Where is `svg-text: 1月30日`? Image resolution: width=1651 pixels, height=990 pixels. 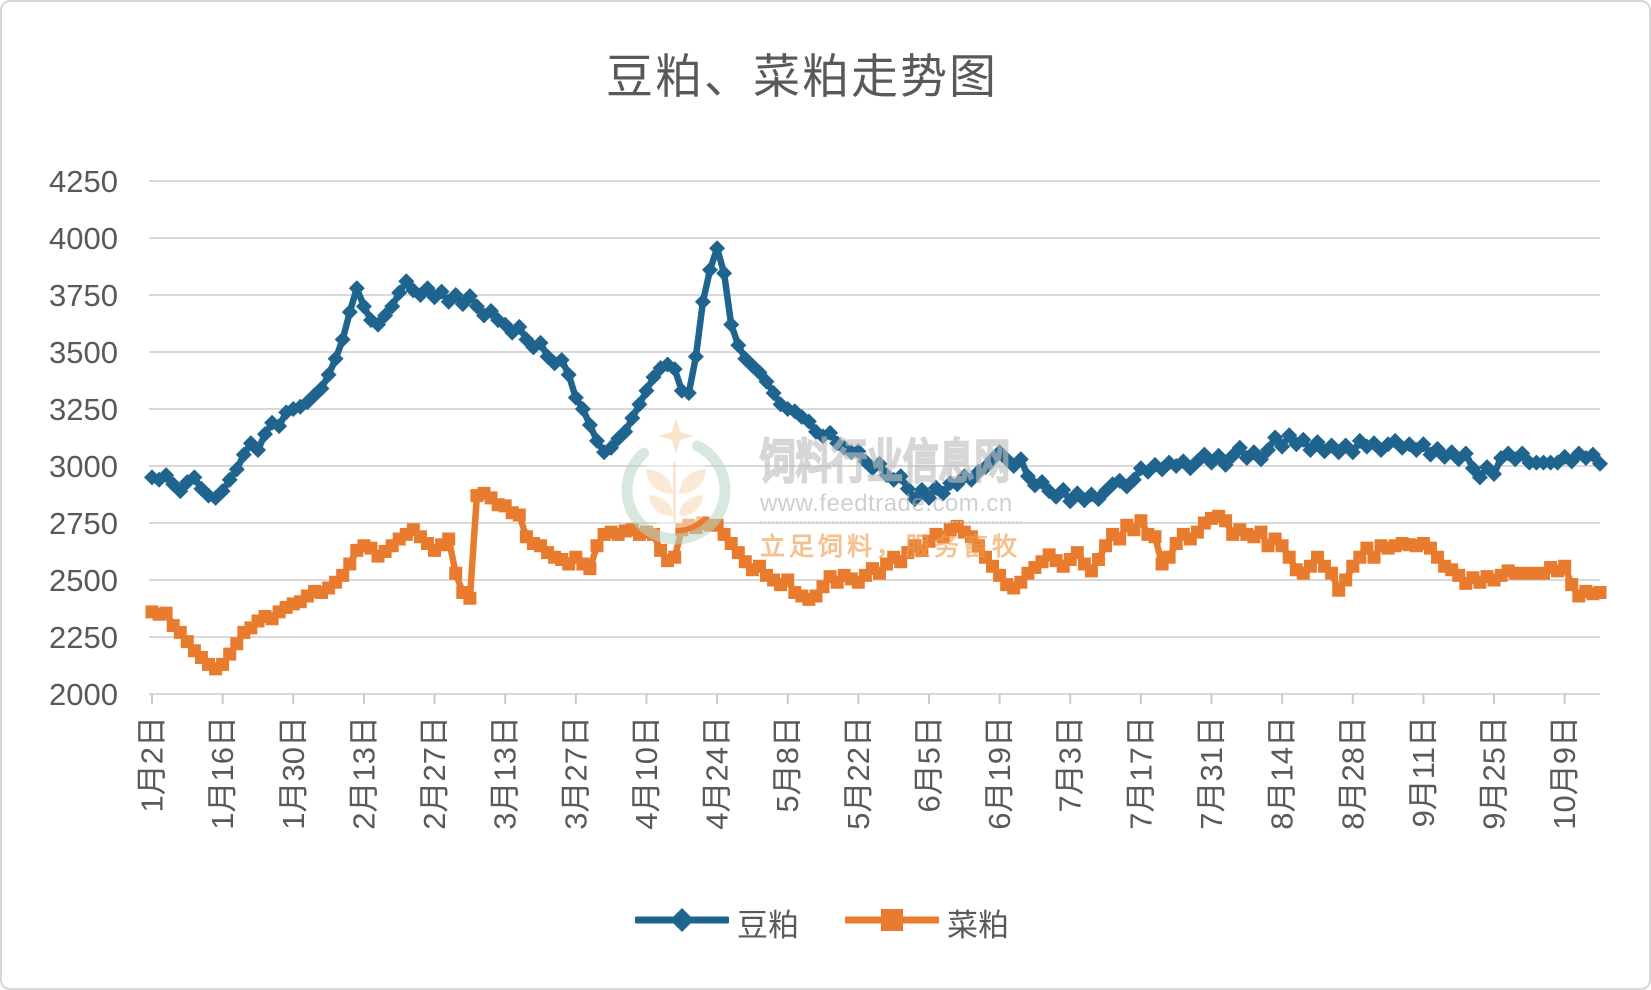 svg-text: 1月30日 is located at coordinates (293, 773).